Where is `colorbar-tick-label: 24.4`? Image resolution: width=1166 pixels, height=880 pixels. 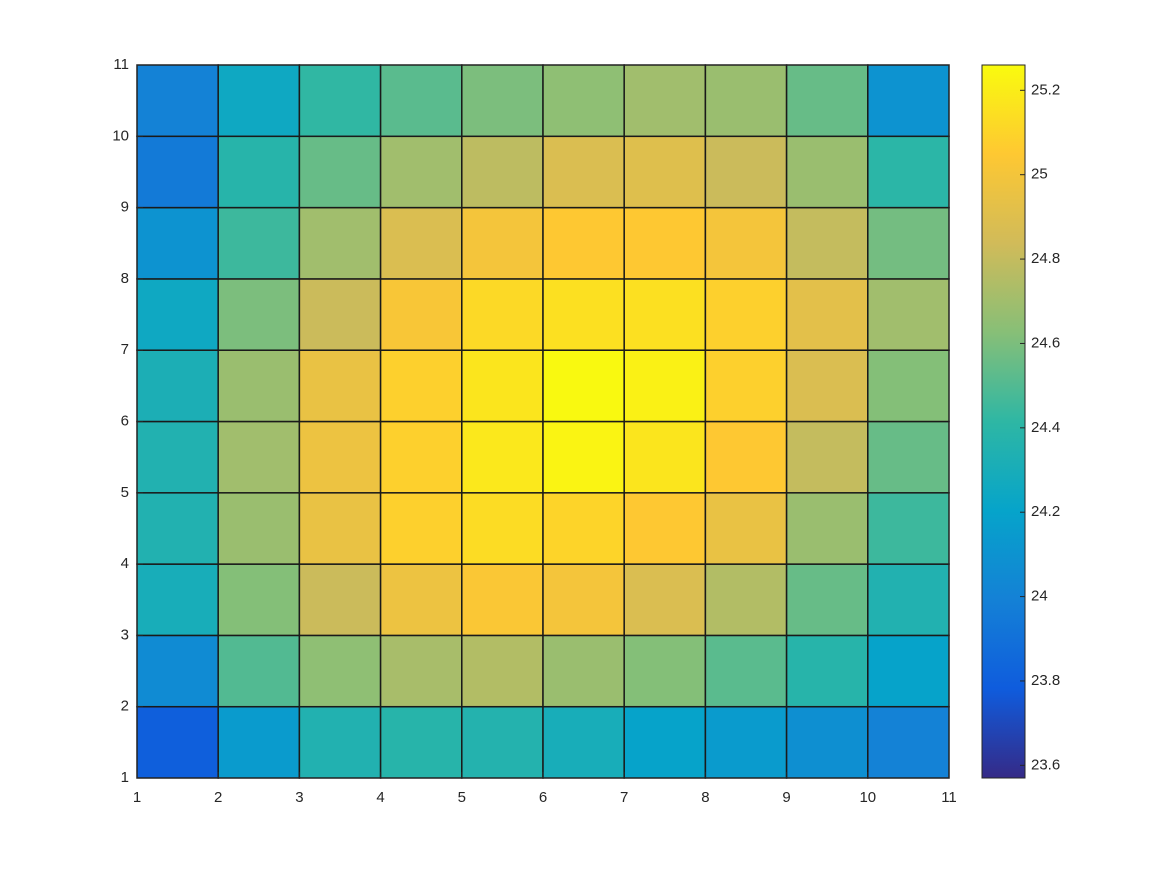
colorbar-tick-label: 24.4 is located at coordinates (1045, 427).